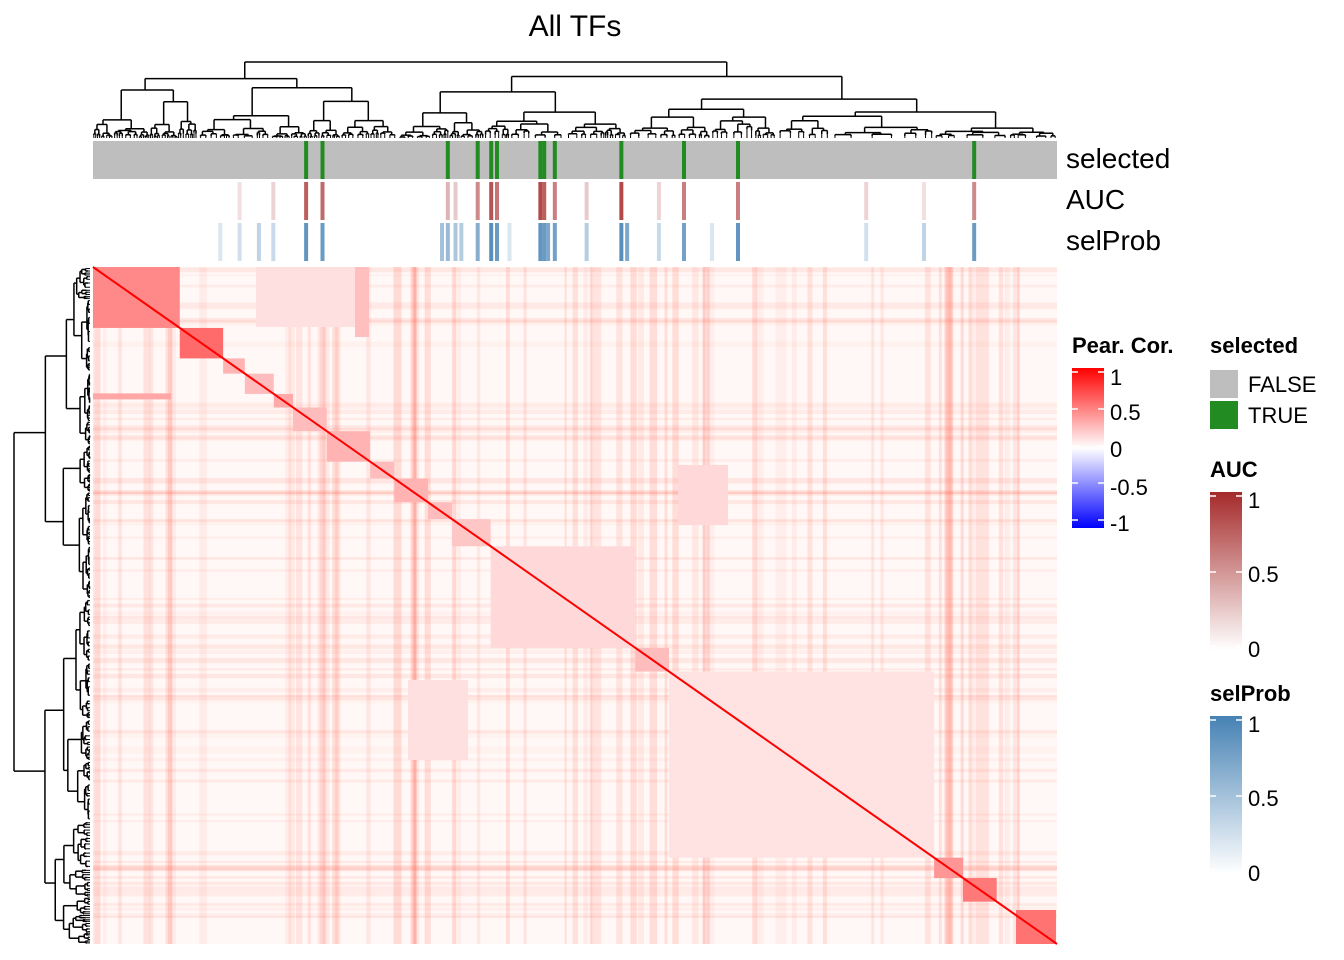 This screenshot has width=1344, height=960. What do you see at coordinates (1282, 384) in the screenshot?
I see `legend-item-false: FALSE` at bounding box center [1282, 384].